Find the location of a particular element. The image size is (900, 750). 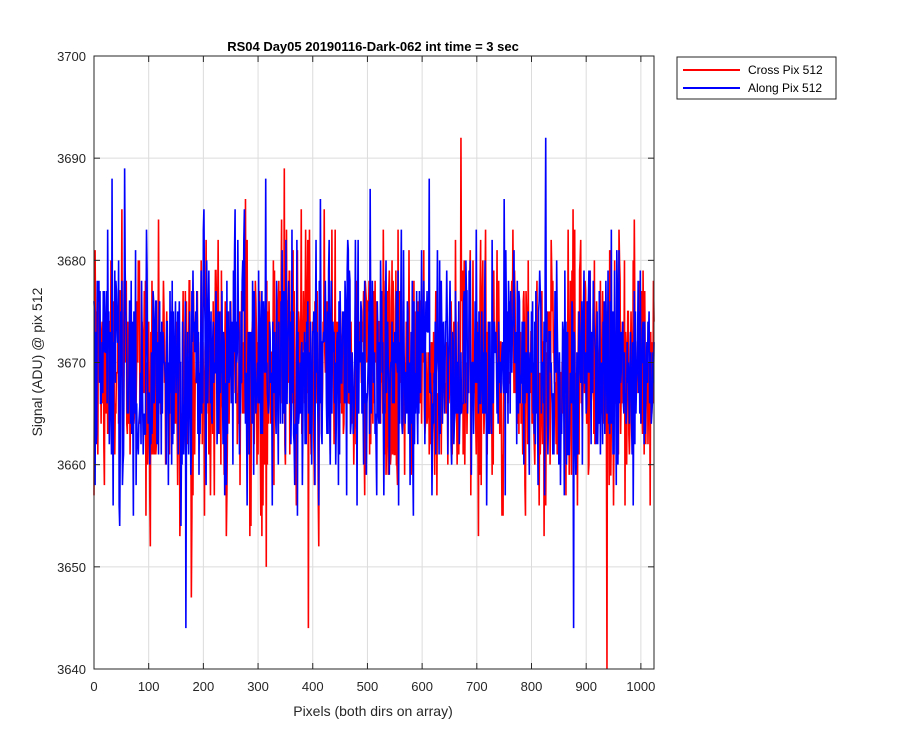

y-tick-label: 3700 is located at coordinates (71, 56).